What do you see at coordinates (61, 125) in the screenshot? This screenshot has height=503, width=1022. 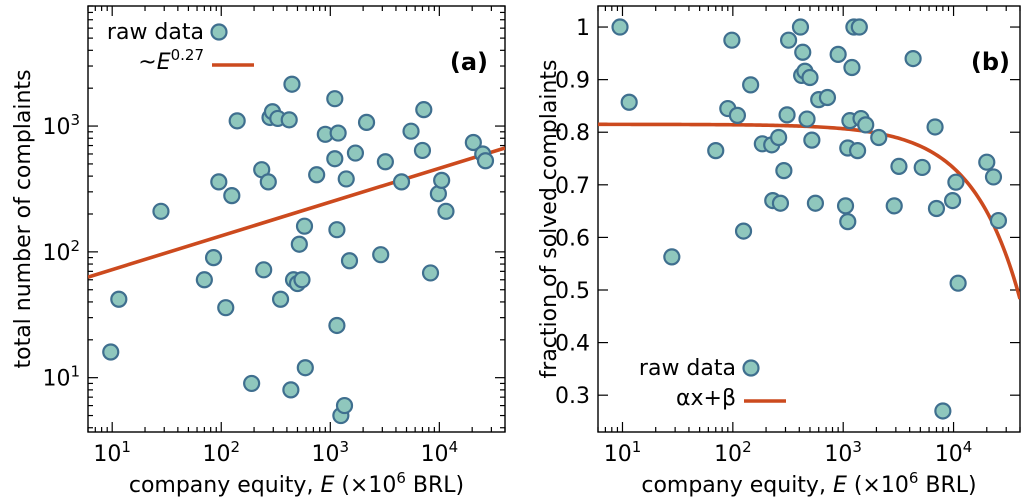 I see `y-tick-label: 10³` at bounding box center [61, 125].